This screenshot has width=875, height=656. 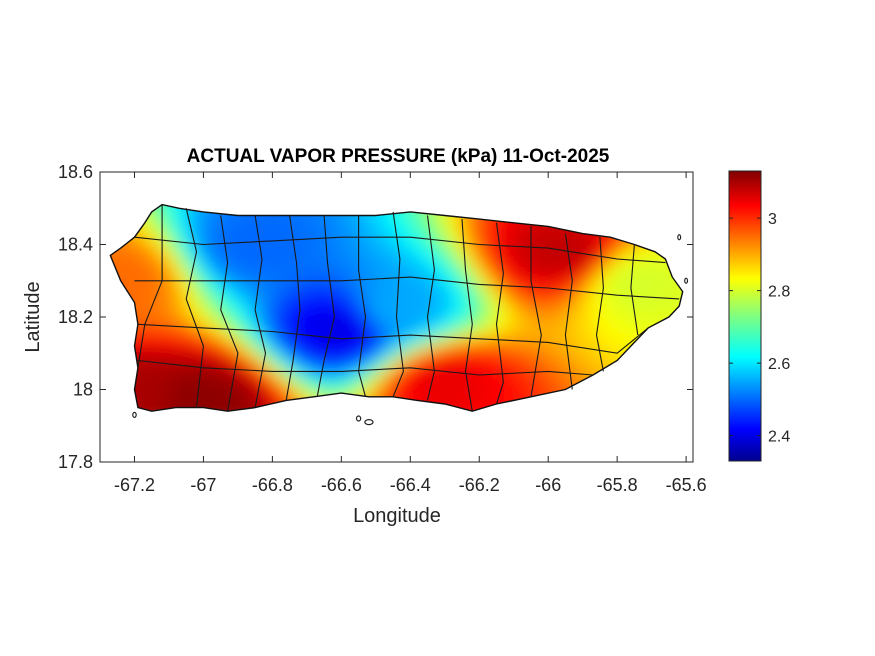 I want to click on colorbar: 2.42.62.83, so click(x=759, y=316).